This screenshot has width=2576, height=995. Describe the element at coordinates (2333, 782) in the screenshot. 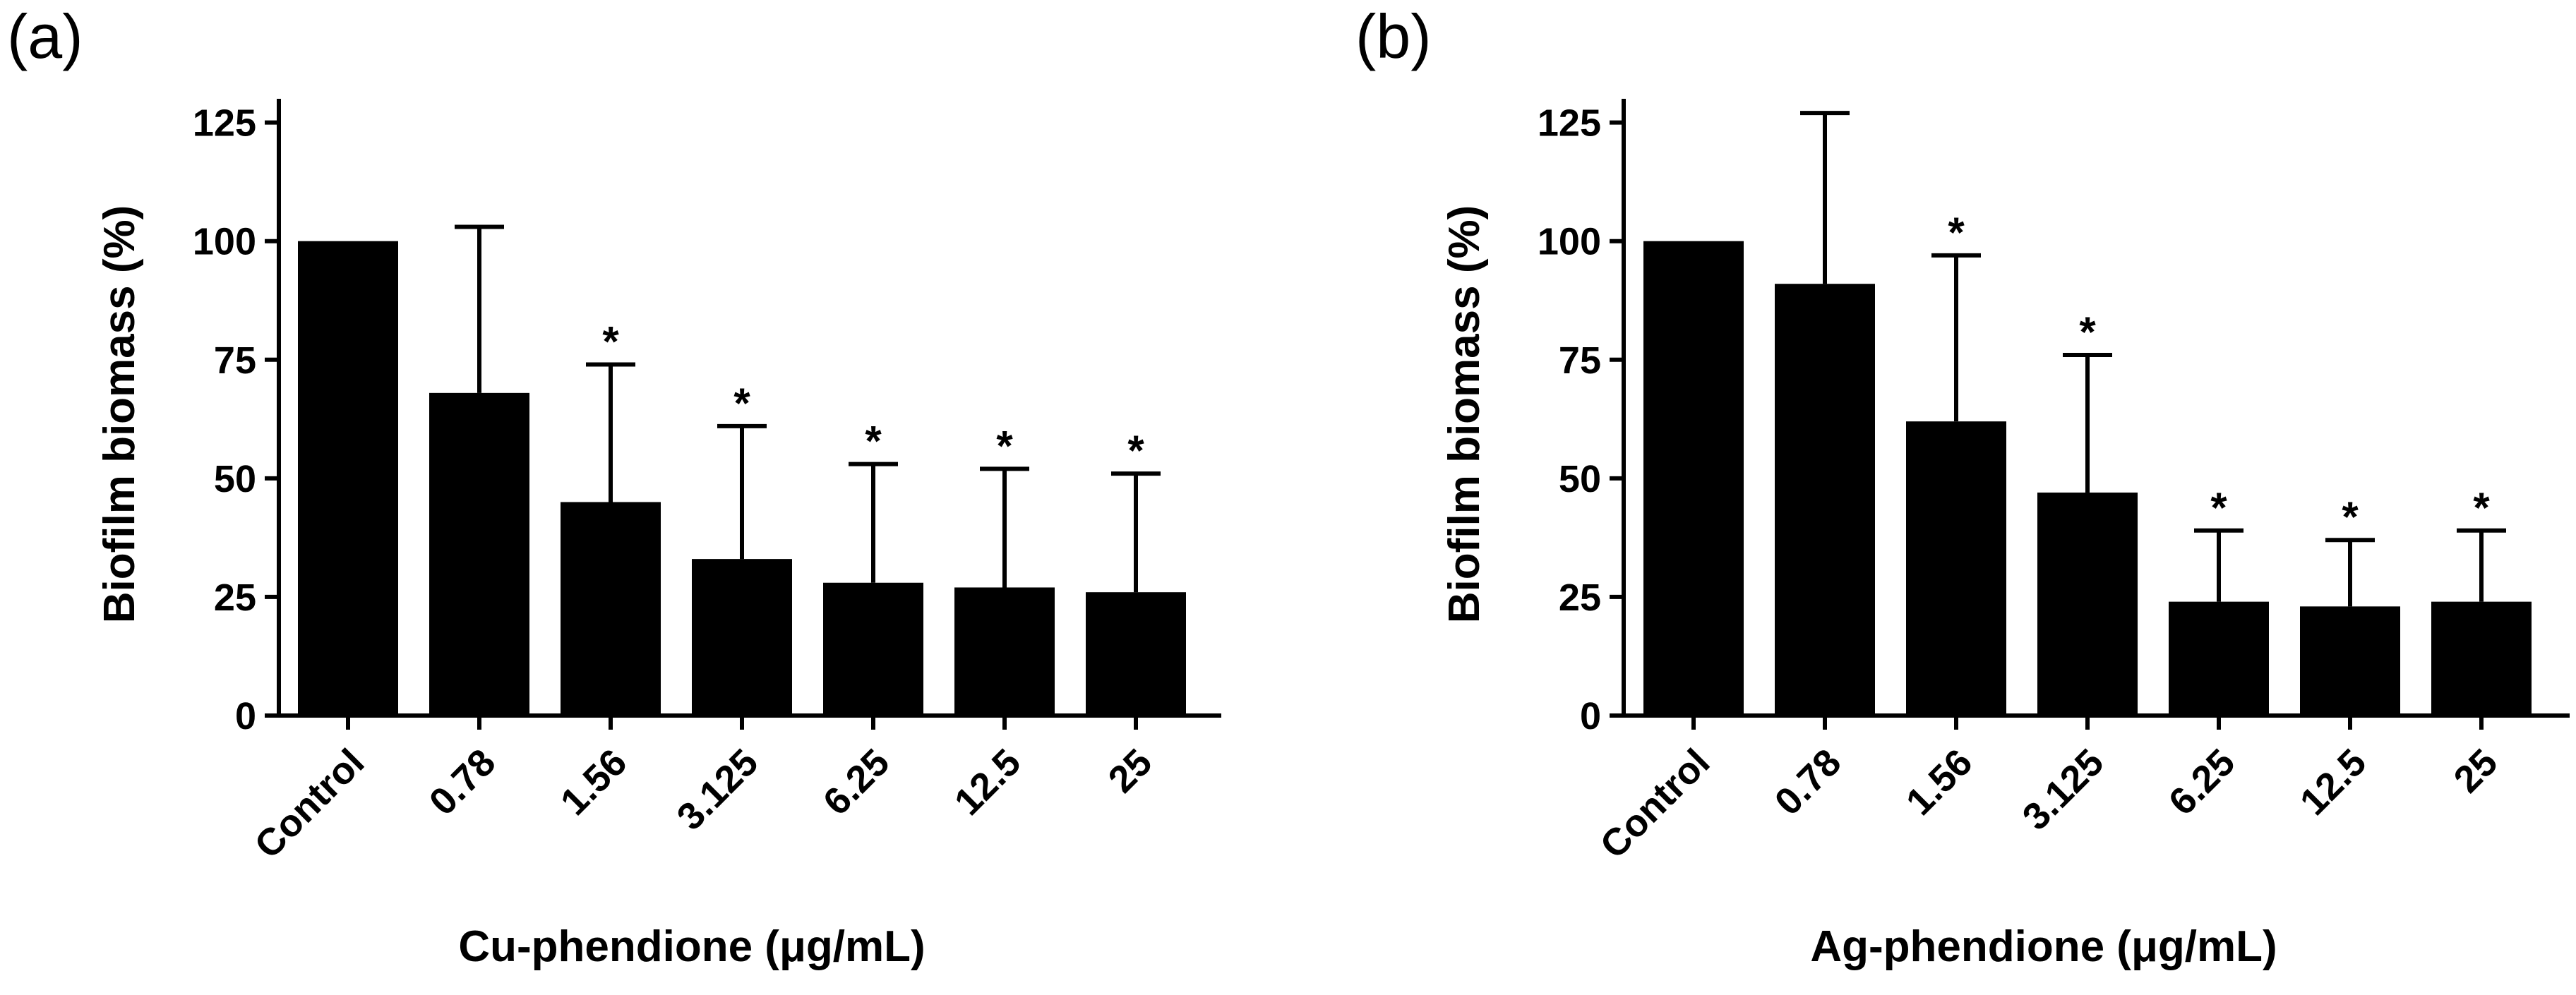

I see `panel-b-x-tick-label: 12.5` at that location.